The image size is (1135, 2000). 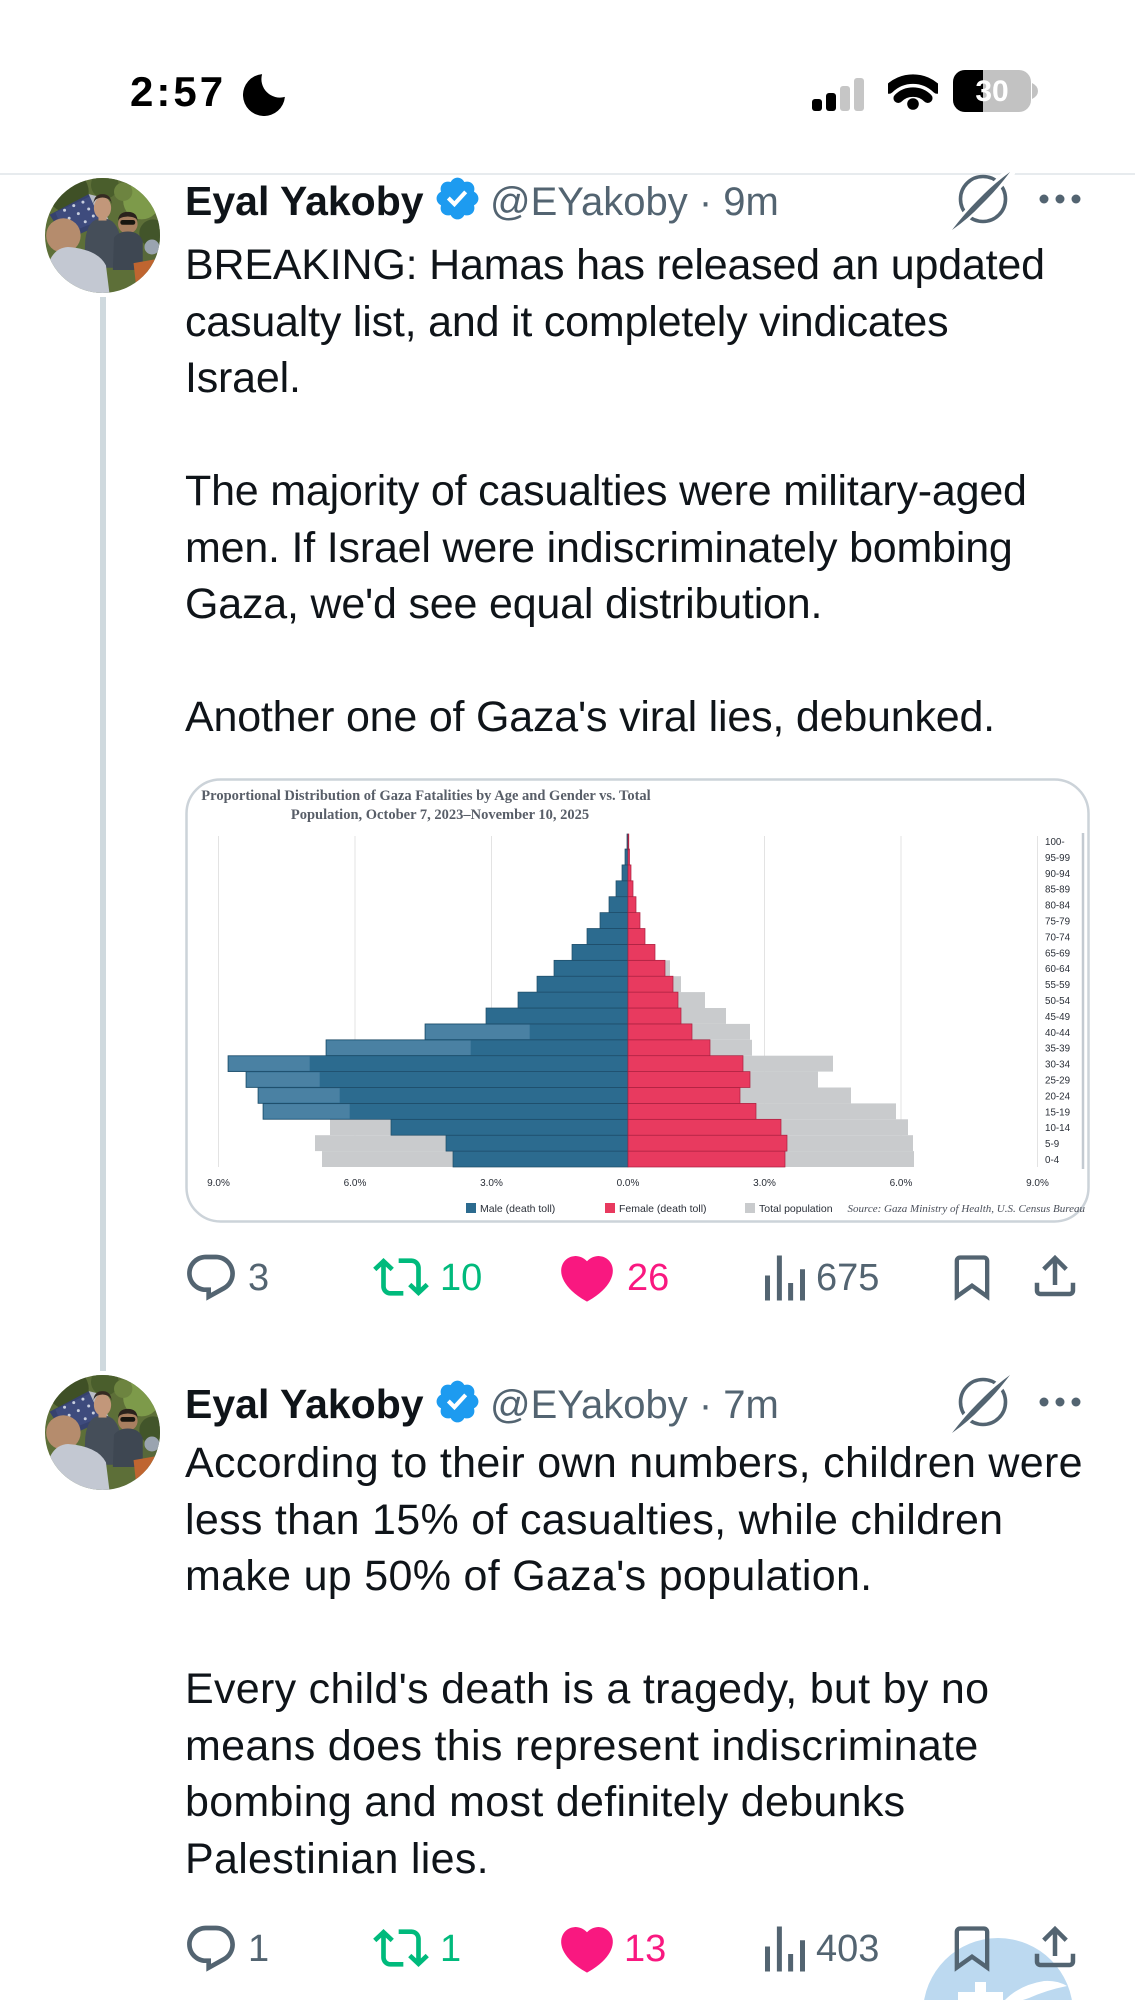 What do you see at coordinates (628, 1183) in the screenshot?
I see `svg-text: 0.0%` at bounding box center [628, 1183].